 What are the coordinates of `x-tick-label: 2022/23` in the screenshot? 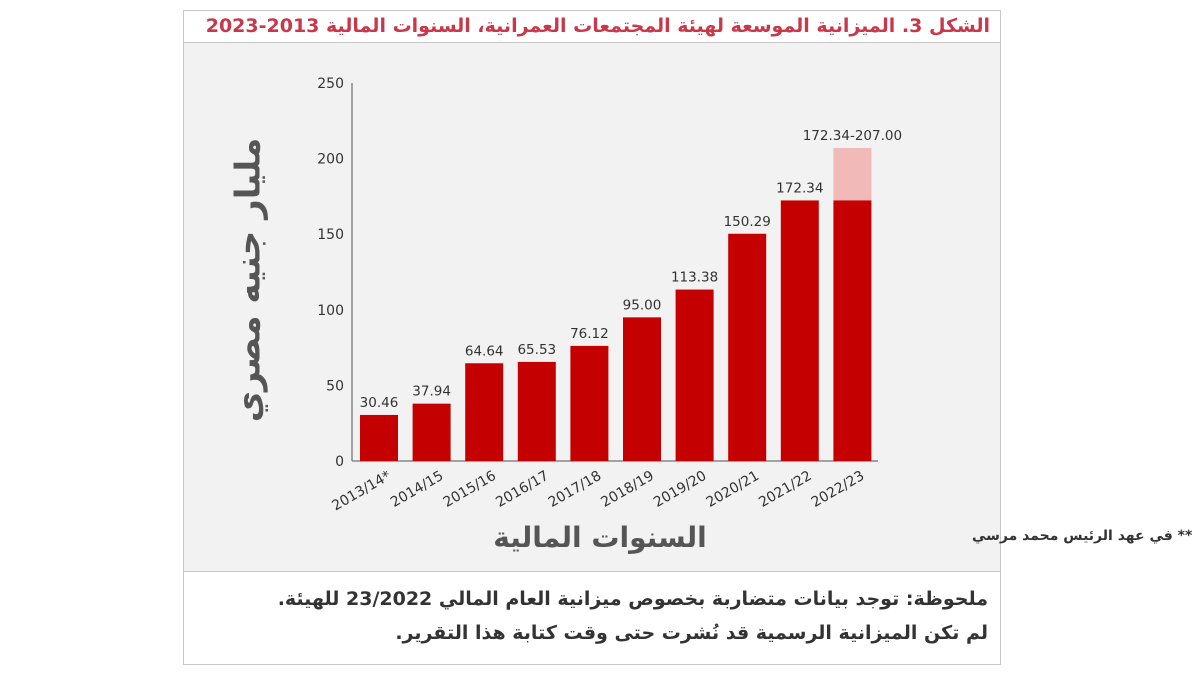 It's located at (838, 489).